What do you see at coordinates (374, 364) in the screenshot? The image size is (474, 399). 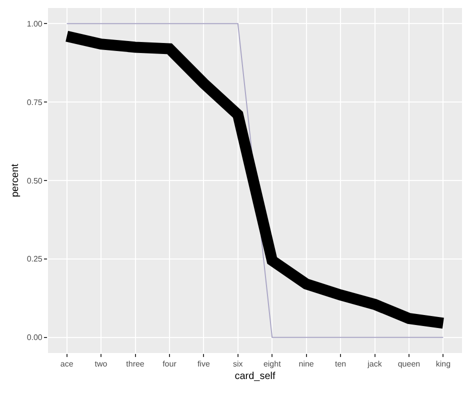 I see `x-tick-label: jack` at bounding box center [374, 364].